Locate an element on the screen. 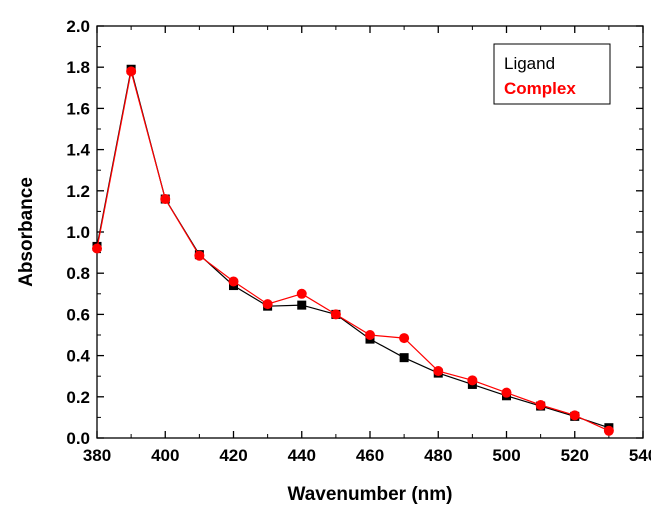 This screenshot has height=512, width=651. x-tick-label: 460 is located at coordinates (370, 455).